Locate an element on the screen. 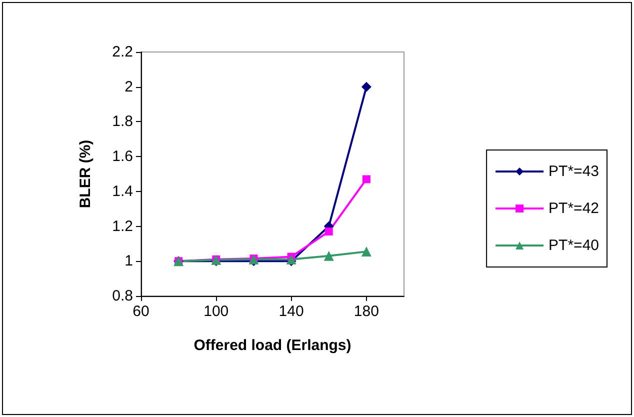  y-tick-label: 2.2 is located at coordinates (122, 52).